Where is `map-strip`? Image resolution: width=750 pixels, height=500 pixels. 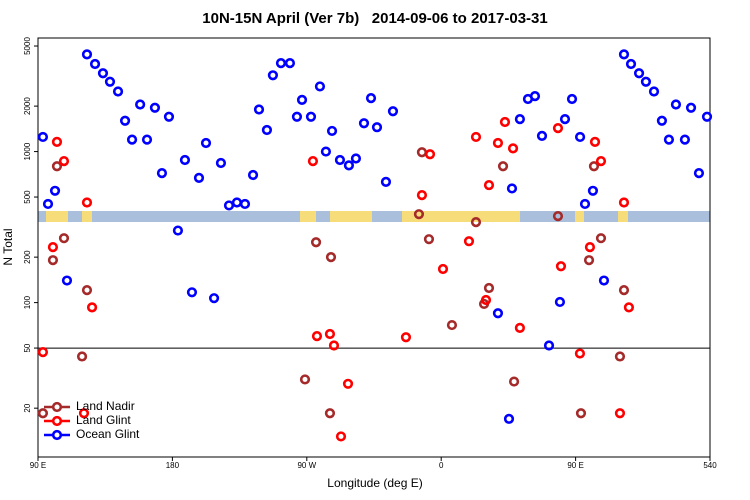 map-strip is located at coordinates (374, 216).